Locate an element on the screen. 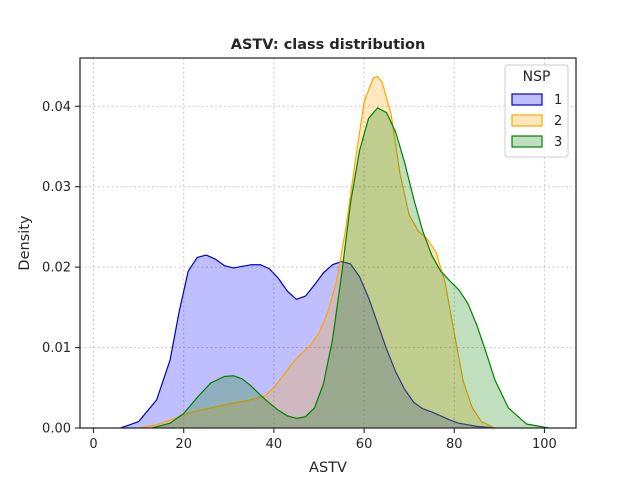 The image size is (640, 480). x-axis-label: ASTV is located at coordinates (328, 468).